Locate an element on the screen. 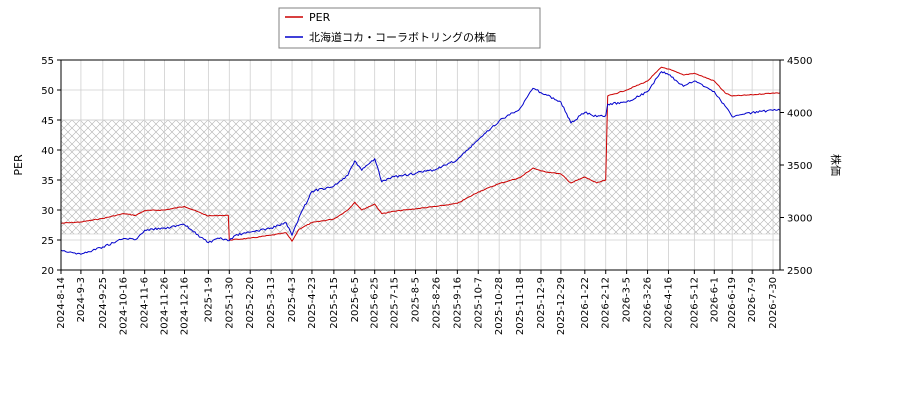 Image resolution: width=900 pixels, height=400 pixels. left-tick-label: 45 is located at coordinates (47, 121).